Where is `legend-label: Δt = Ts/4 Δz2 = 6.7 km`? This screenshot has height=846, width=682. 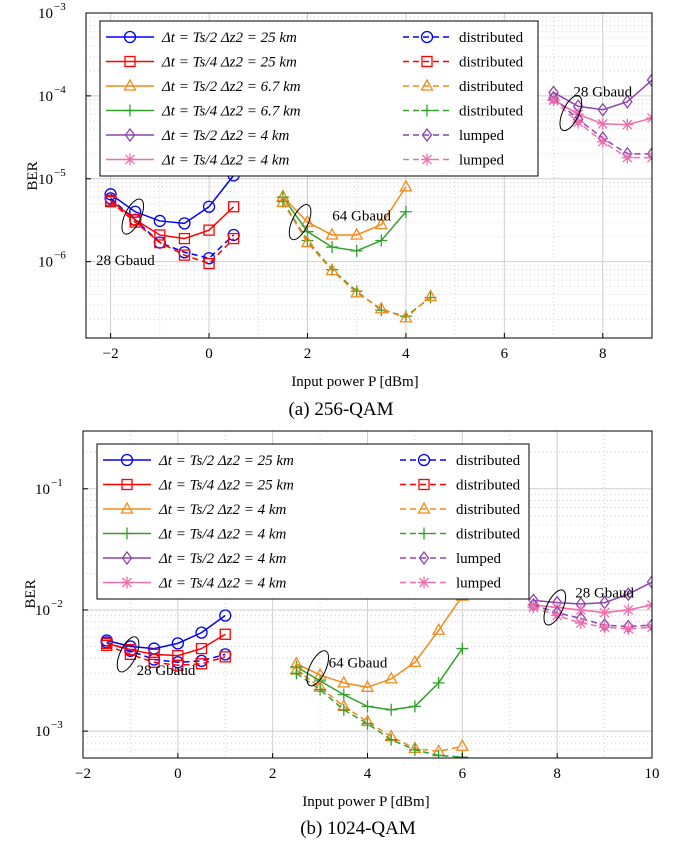
legend-label: Δt = Ts/4 Δz2 = 6.7 km is located at coordinates (231, 112).